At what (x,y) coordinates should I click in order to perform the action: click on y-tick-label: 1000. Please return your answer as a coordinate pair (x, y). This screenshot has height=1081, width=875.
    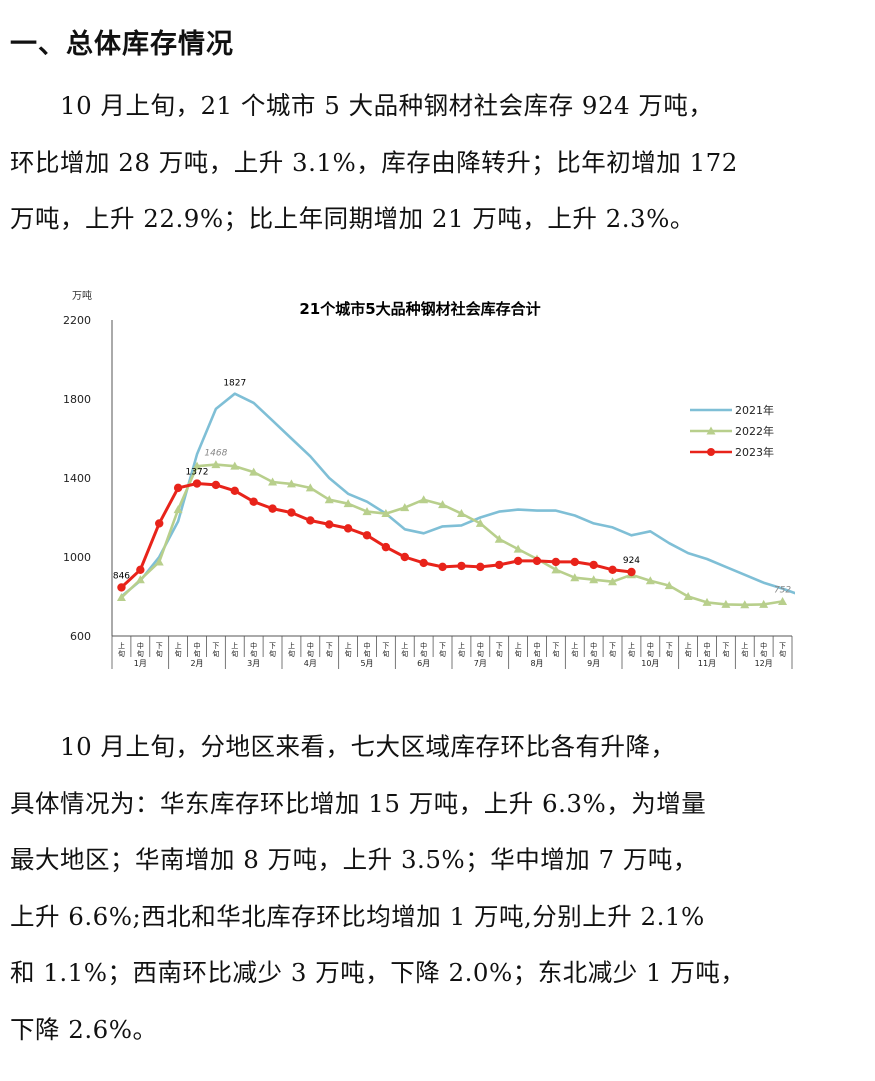
    Looking at the image, I should click on (77, 557).